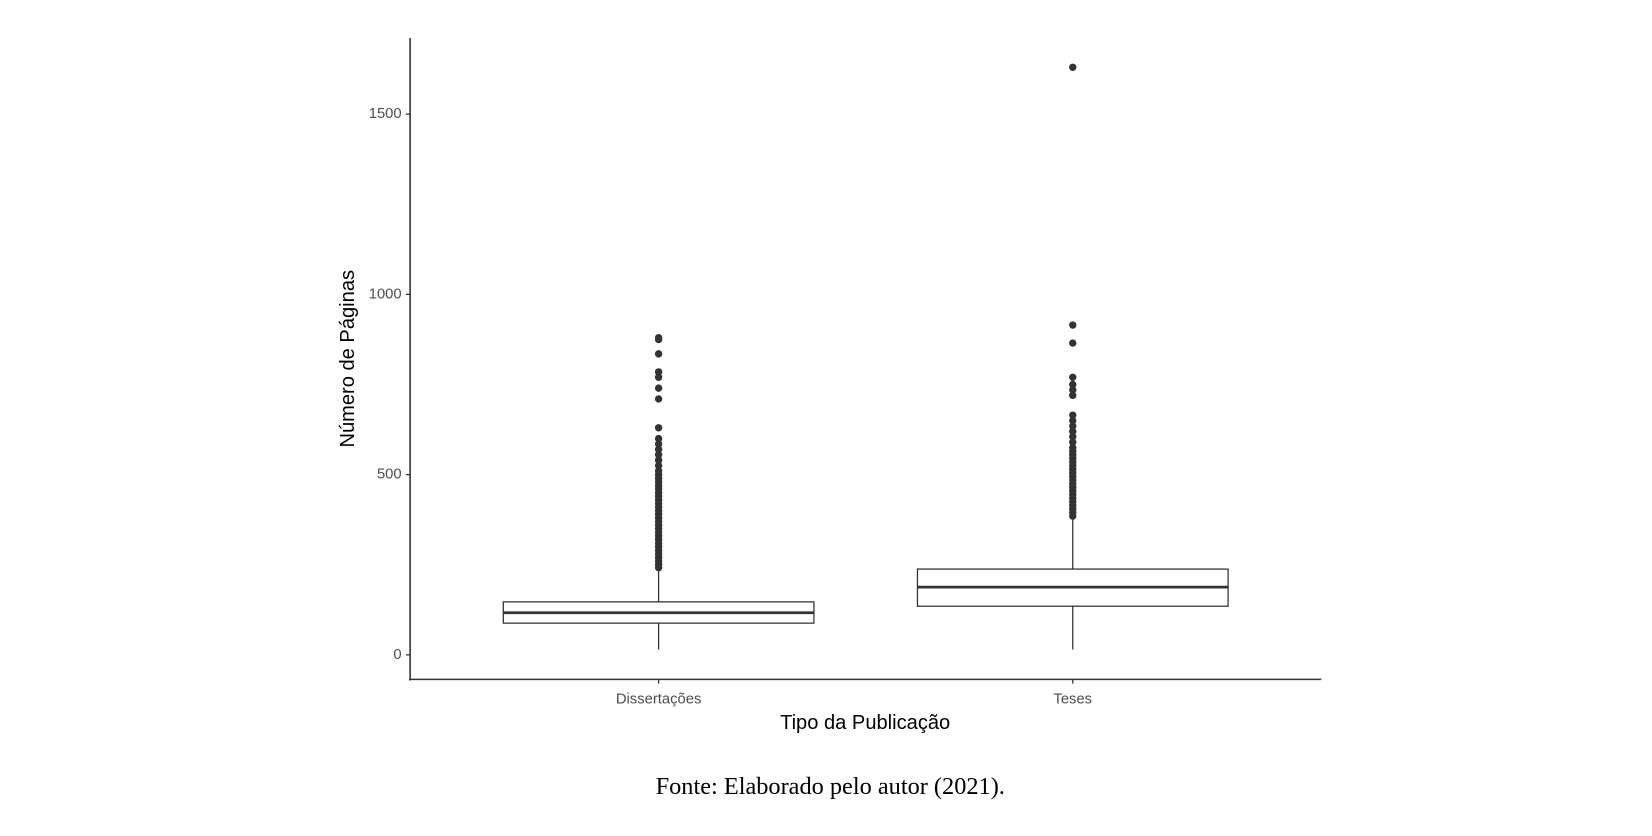 The height and width of the screenshot is (836, 1652). Describe the element at coordinates (865, 723) in the screenshot. I see `x-axis-title: Tipo da Publicação` at that location.